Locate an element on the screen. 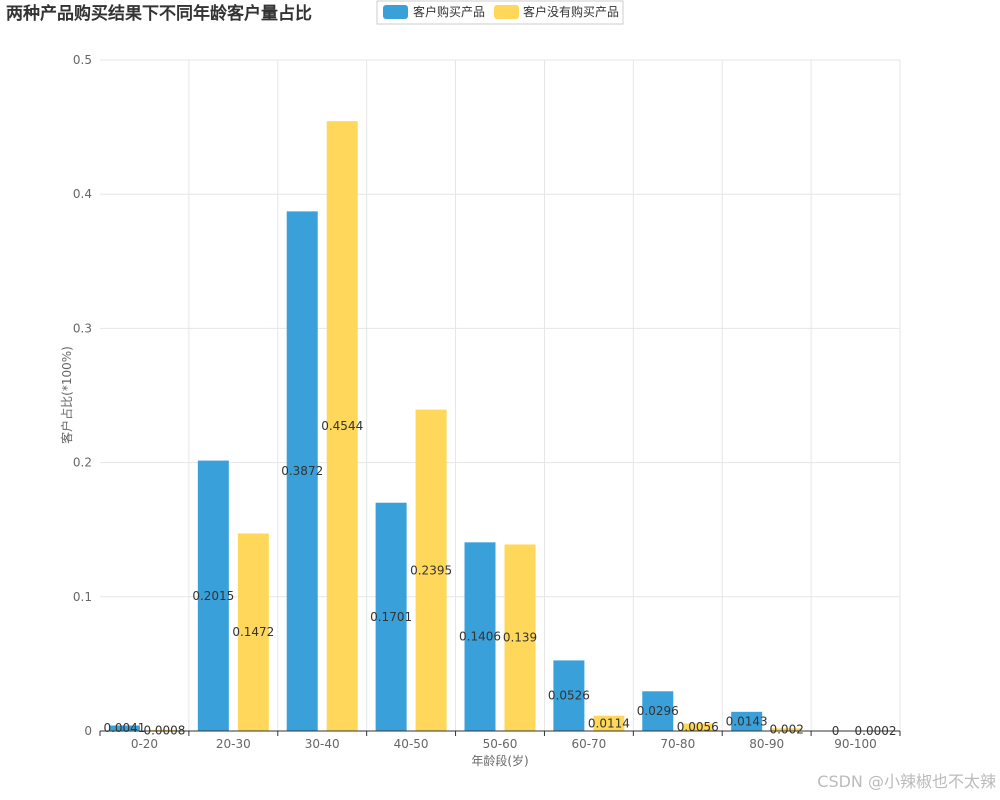  x-tick-label: 50-60 is located at coordinates (500, 744).